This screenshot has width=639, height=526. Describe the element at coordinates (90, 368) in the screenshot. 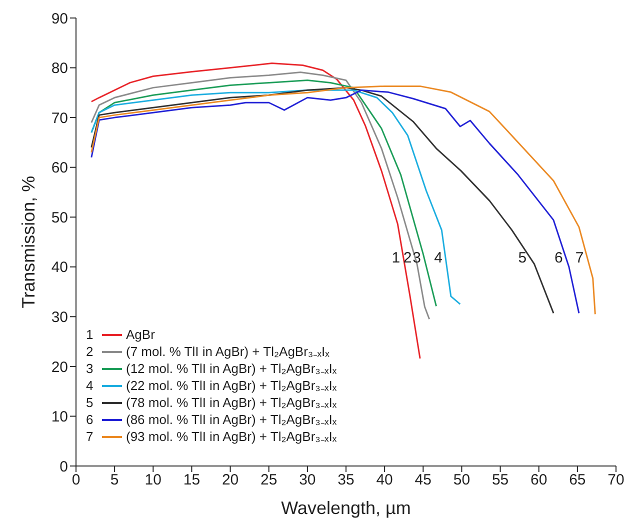

I see `text: 3` at that location.